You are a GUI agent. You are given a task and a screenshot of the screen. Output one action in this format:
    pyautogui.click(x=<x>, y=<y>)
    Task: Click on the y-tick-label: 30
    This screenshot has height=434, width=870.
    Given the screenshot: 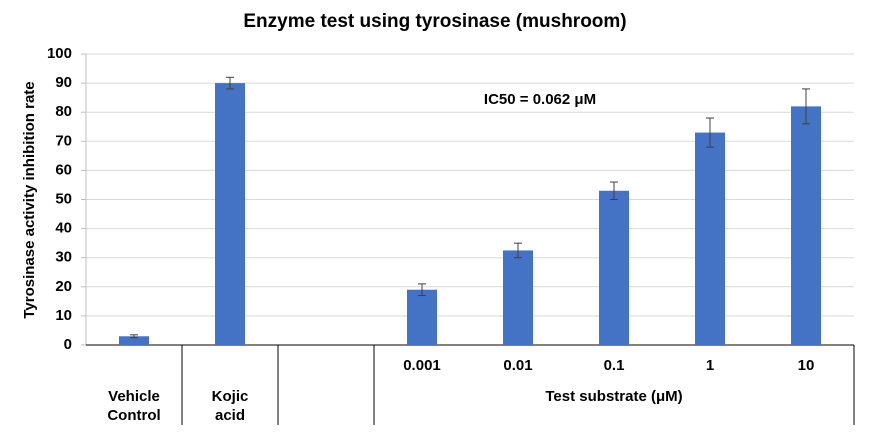 What is the action you would take?
    pyautogui.click(x=63, y=257)
    